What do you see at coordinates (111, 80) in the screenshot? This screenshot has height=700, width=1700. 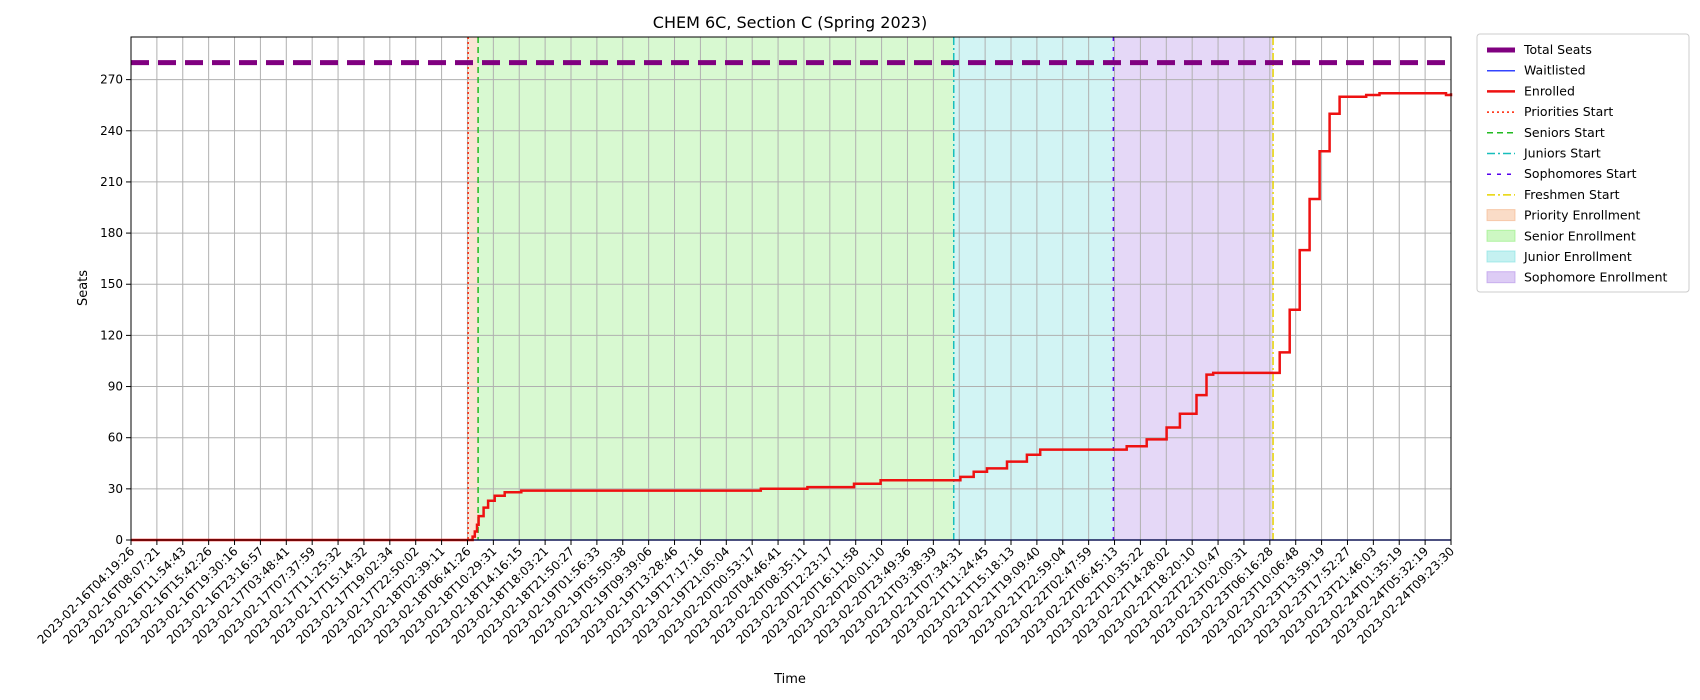 I see `y-tick-label: 270` at bounding box center [111, 80].